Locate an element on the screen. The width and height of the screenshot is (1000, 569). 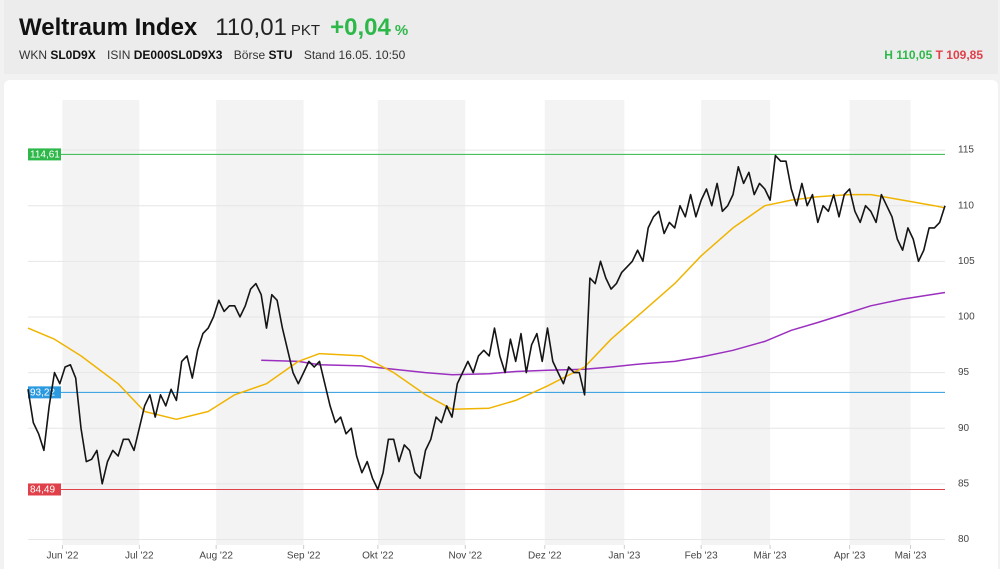
level-label: 93,22 is located at coordinates (42, 393).